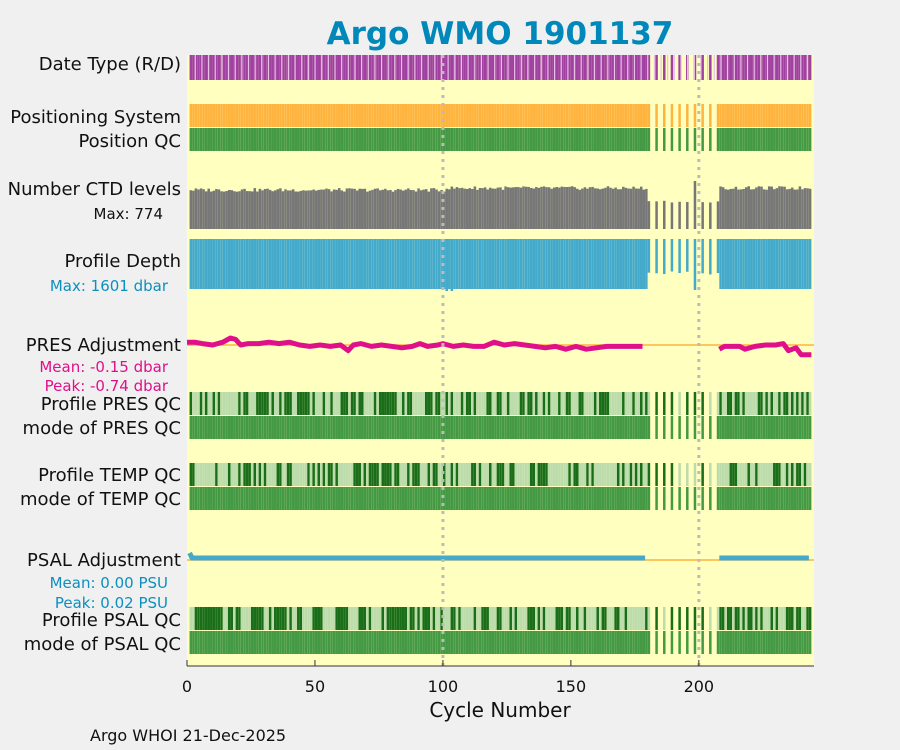 The width and height of the screenshot is (900, 750). What do you see at coordinates (102, 428) in the screenshot?
I see `label-mode-pres-qc: mode of PRES QC` at bounding box center [102, 428].